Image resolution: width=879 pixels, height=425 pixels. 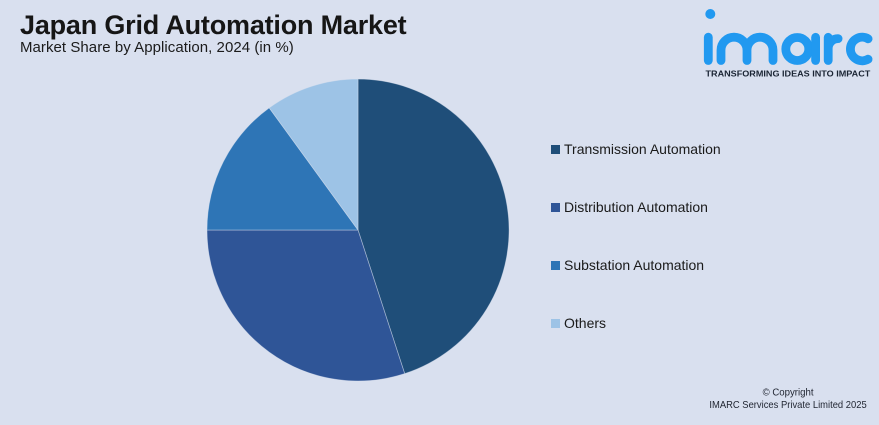 What do you see at coordinates (788, 392) in the screenshot?
I see `svg-text: © Copyright` at bounding box center [788, 392].